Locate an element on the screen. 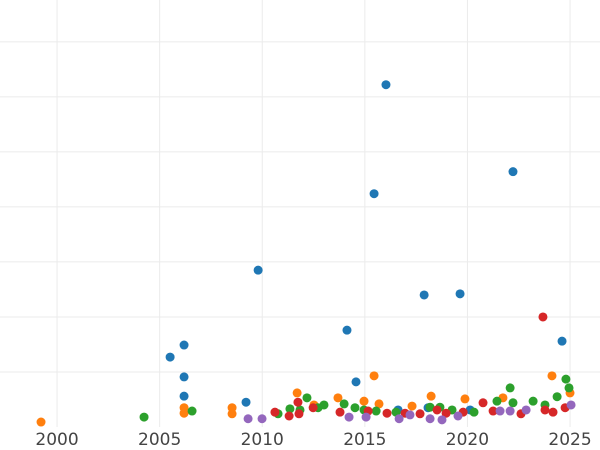 The height and width of the screenshot is (450, 600). x-tick-label: 2010 is located at coordinates (262, 440).